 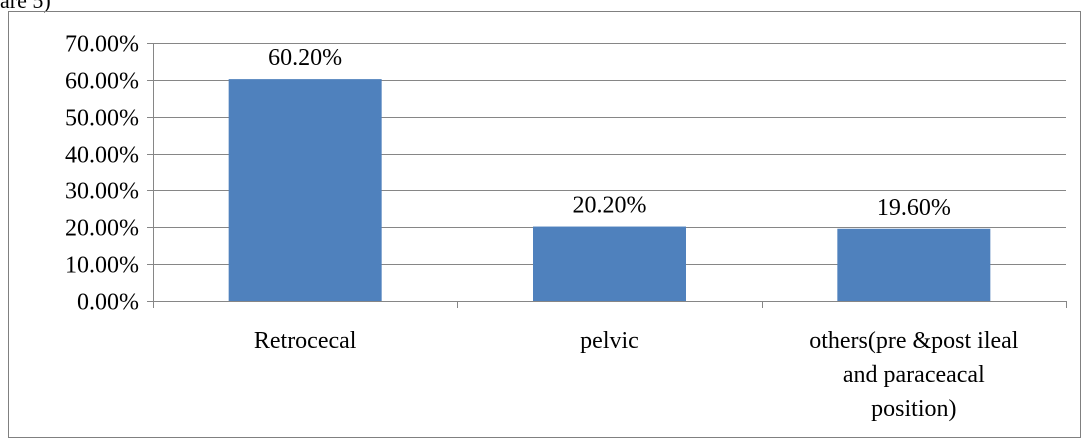 What do you see at coordinates (102, 45) in the screenshot?
I see `y-tick-label: 70.00%` at bounding box center [102, 45].